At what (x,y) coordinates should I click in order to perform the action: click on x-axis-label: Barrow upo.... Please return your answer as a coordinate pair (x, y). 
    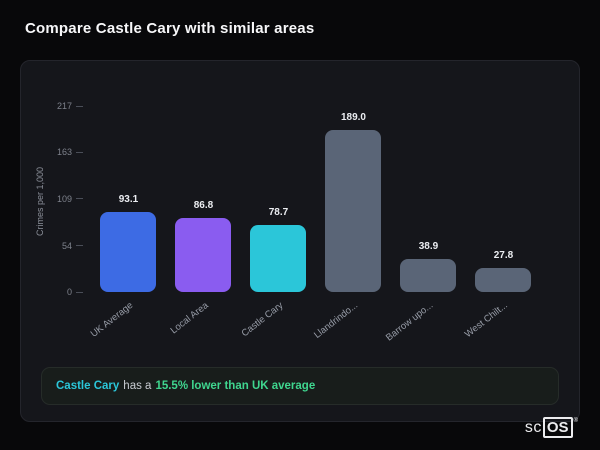
    Looking at the image, I should click on (409, 322).